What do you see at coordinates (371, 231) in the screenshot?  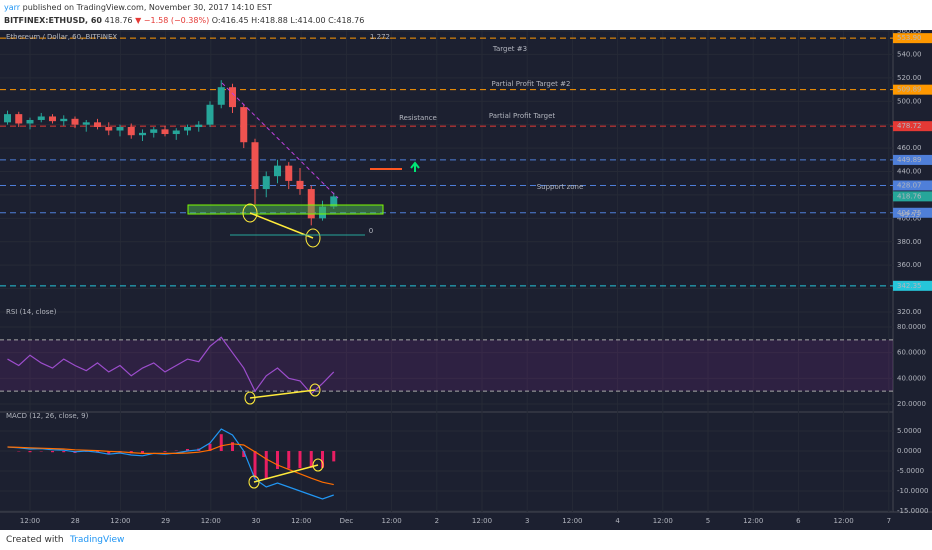 I see `annotation: 0` at bounding box center [371, 231].